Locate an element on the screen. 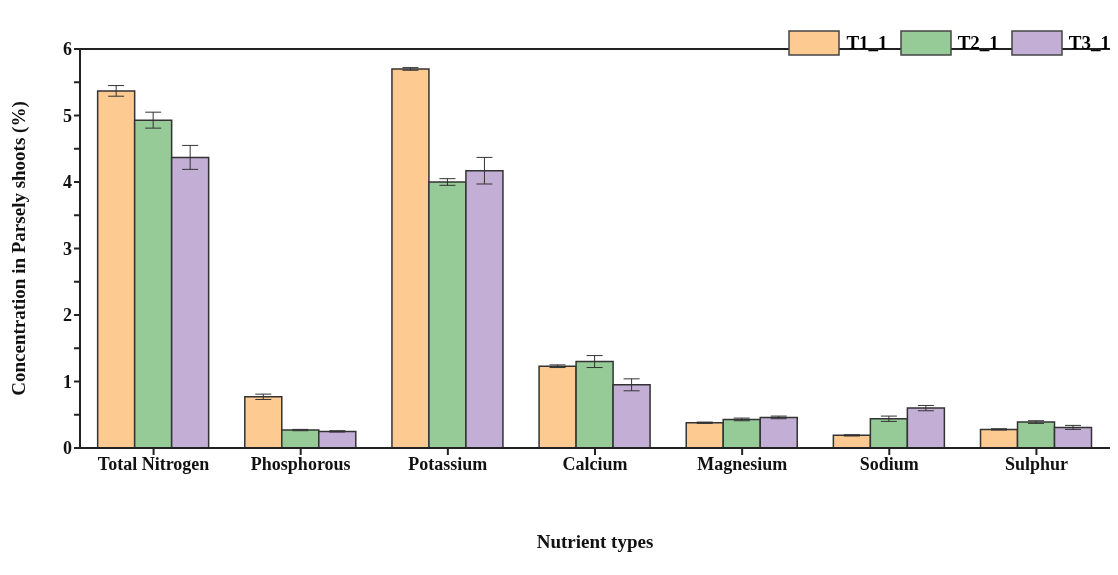 This screenshot has height=575, width=1118. y-tick-label: 3 is located at coordinates (67, 248).